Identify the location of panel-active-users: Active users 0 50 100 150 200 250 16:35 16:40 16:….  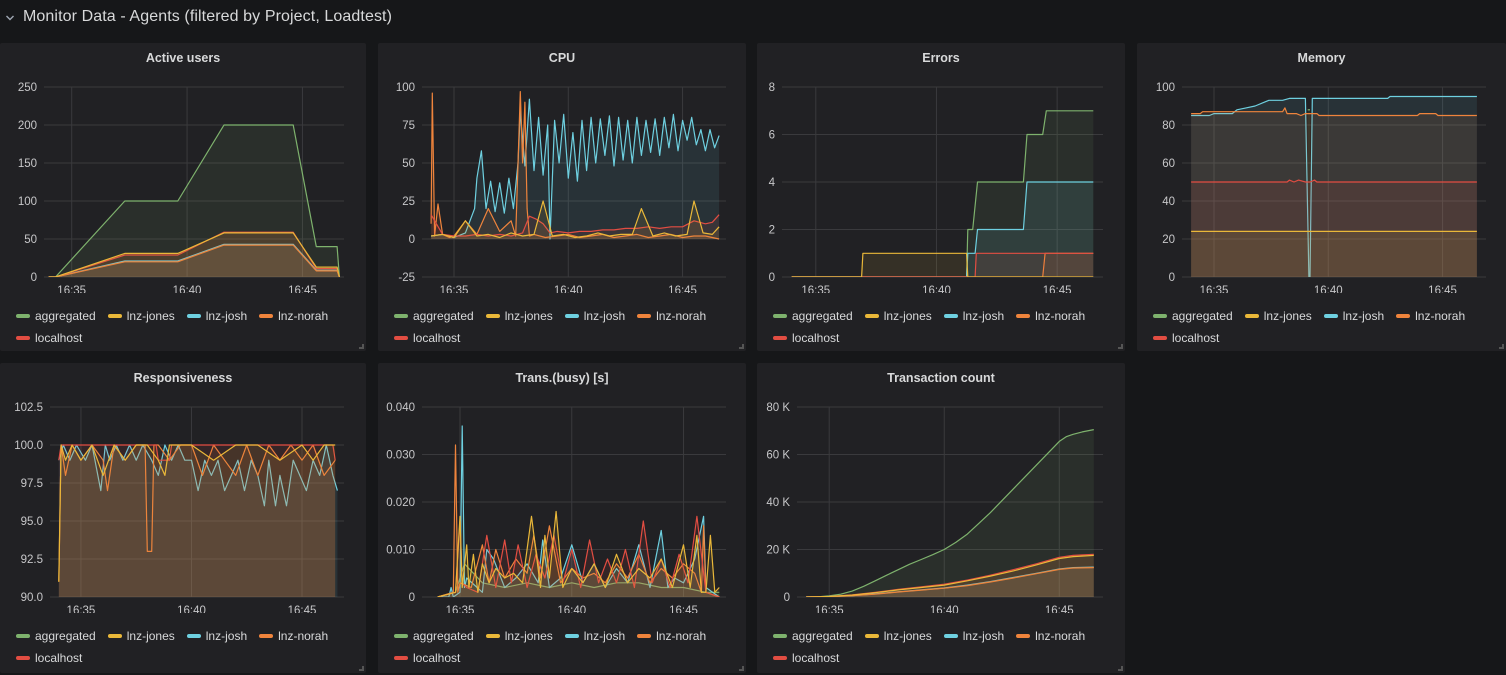
(183, 197).